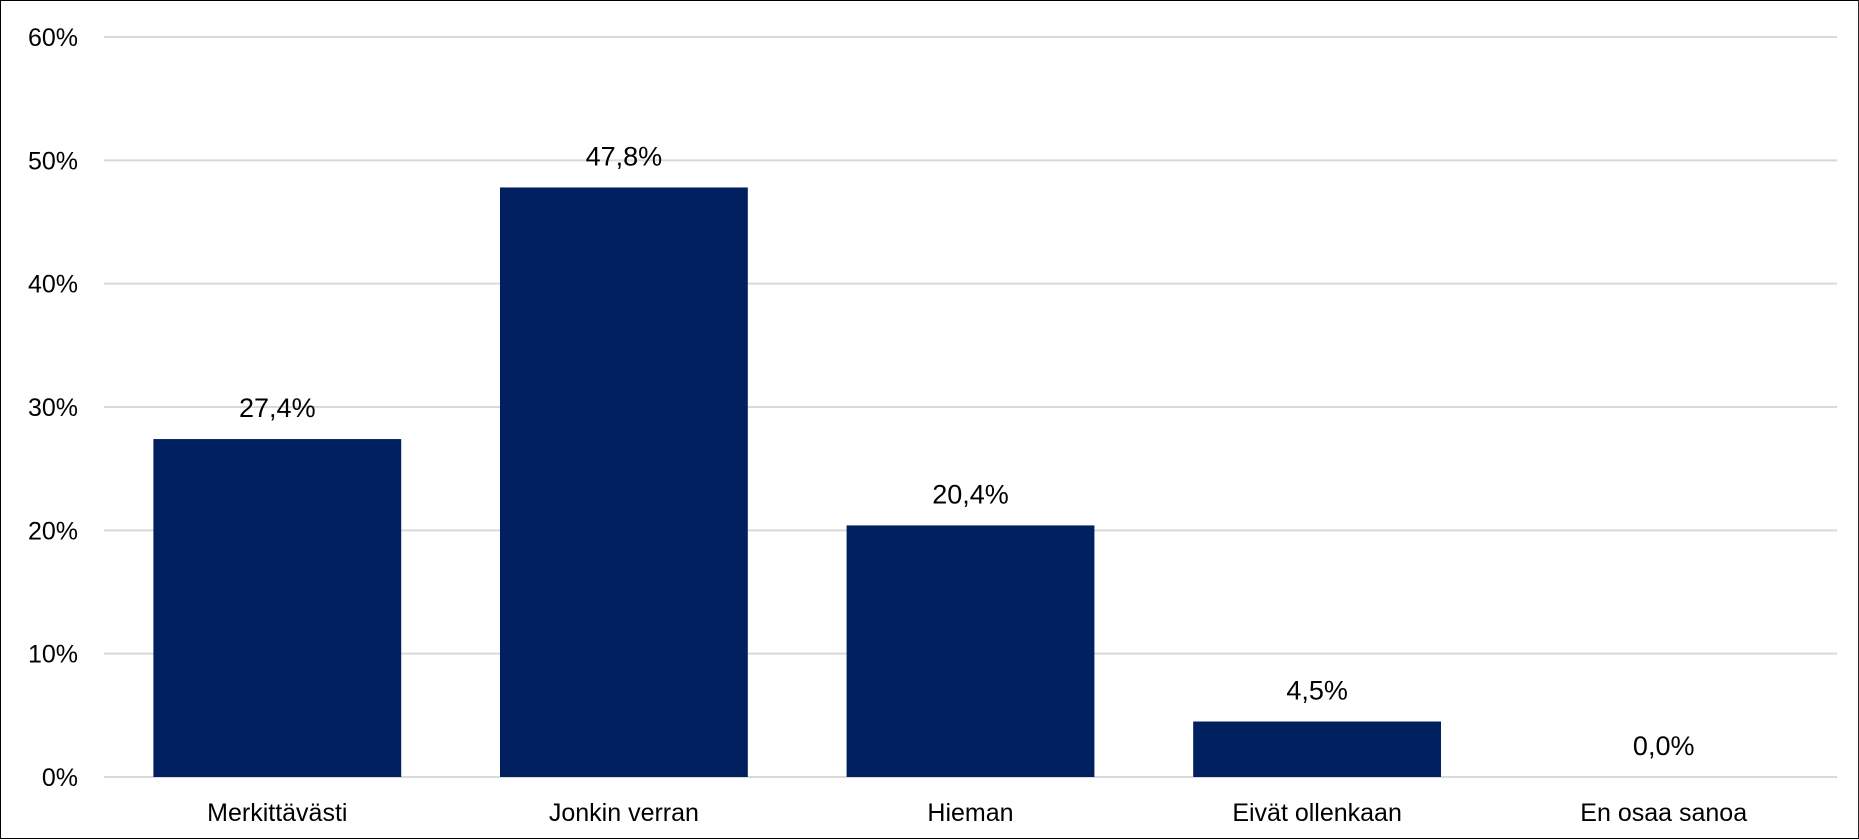 The height and width of the screenshot is (840, 1859). What do you see at coordinates (1663, 813) in the screenshot?
I see `category-label: En osaa sanoa` at bounding box center [1663, 813].